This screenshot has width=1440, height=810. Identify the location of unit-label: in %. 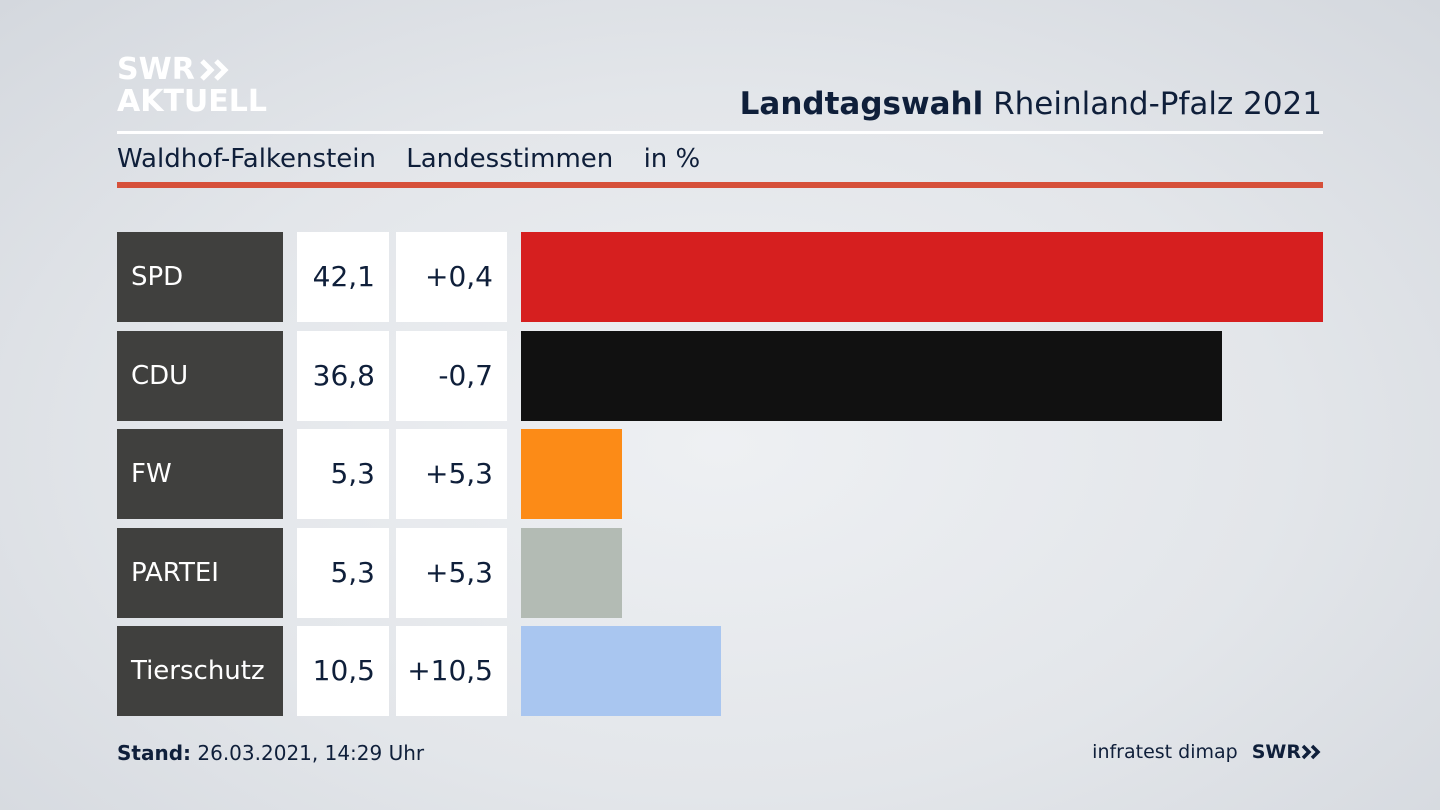
(672, 159).